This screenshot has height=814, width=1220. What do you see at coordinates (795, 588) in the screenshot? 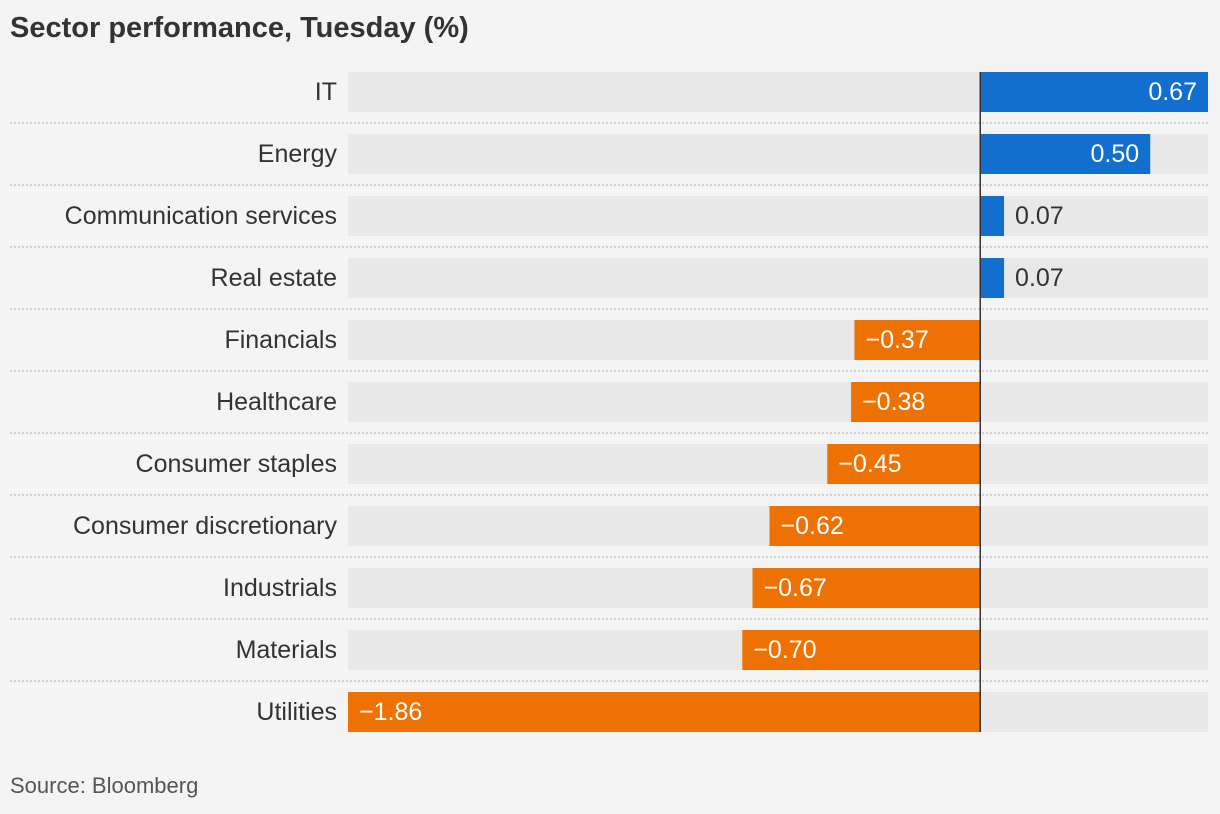
I see `value-label: −0.67` at bounding box center [795, 588].